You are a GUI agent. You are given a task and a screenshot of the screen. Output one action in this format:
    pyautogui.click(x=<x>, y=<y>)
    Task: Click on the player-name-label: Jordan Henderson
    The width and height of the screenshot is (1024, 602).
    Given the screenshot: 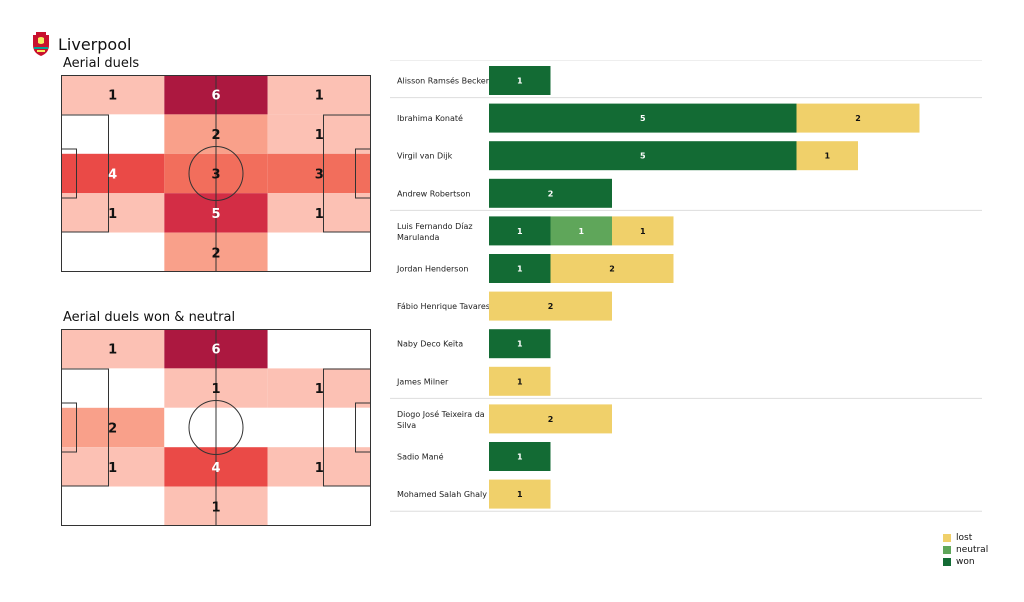 What is the action you would take?
    pyautogui.click(x=432, y=269)
    